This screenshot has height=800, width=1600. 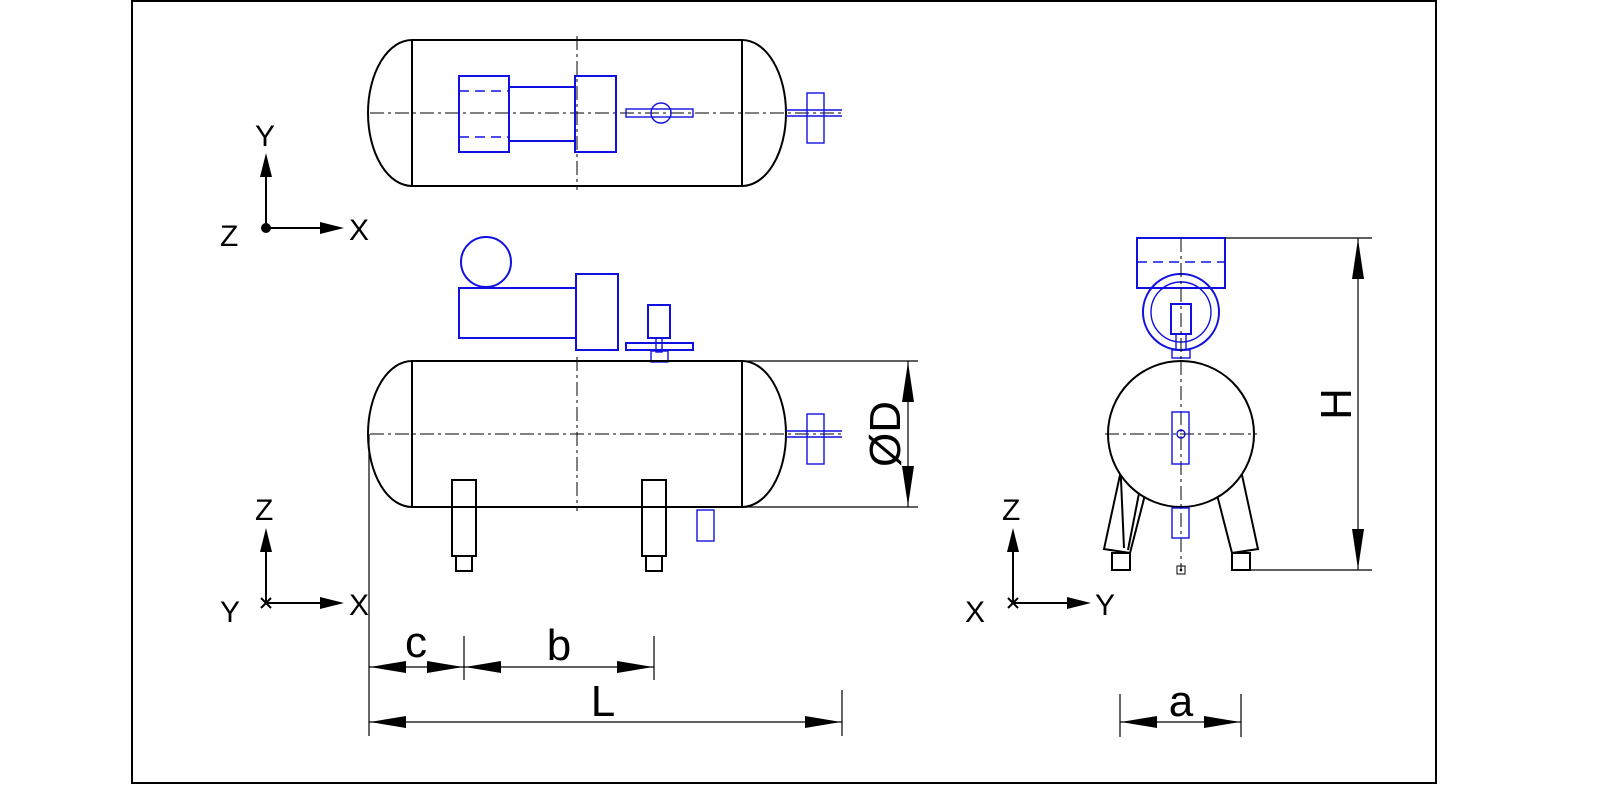 I want to click on dimension-L: L, so click(x=605, y=702).